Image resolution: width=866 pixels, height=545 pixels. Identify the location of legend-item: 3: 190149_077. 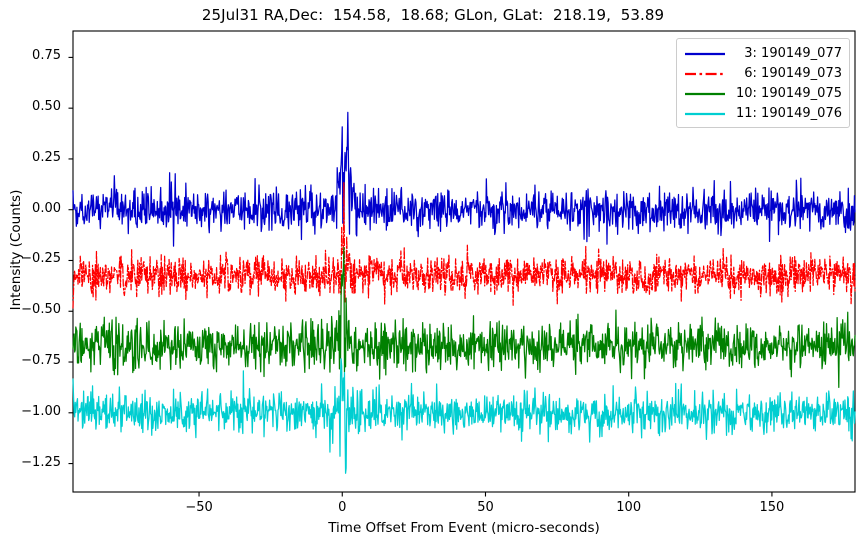
(763, 53).